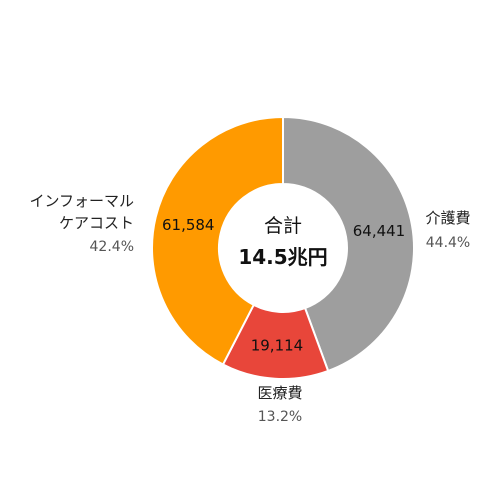 This screenshot has height=500, width=500. I want to click on slice-value-iryo: 19,114, so click(277, 345).